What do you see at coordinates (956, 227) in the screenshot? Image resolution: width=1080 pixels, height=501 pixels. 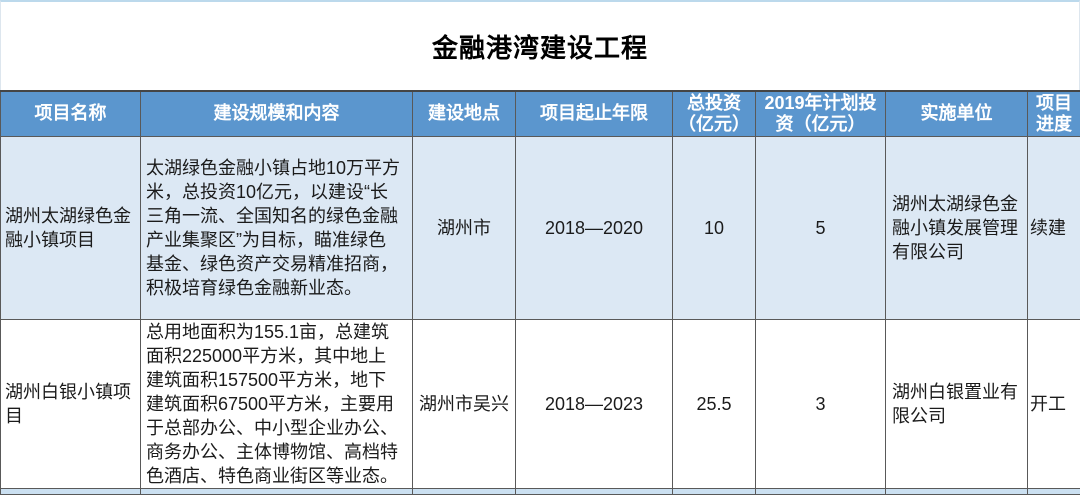 I see `cell-implementing-unit: 湖州太湖绿色金 融小镇发展管理 有限公司` at bounding box center [956, 227].